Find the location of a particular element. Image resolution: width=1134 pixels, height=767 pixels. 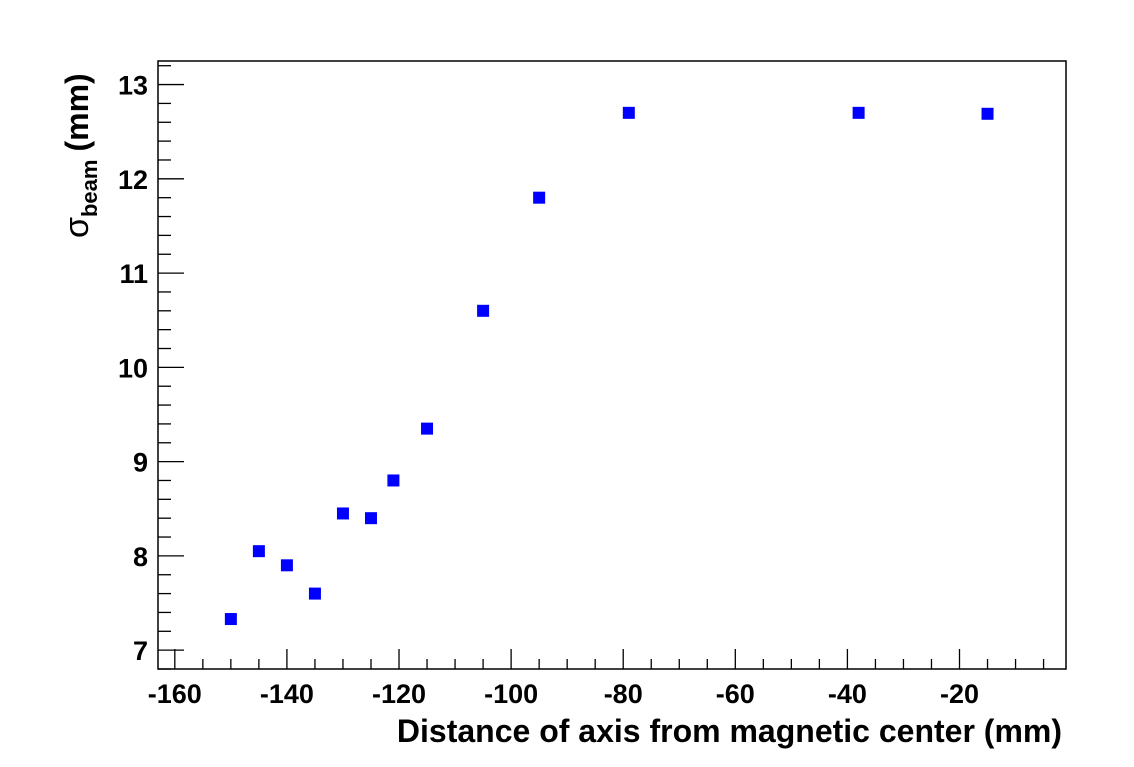

y-tick-label: 13 is located at coordinates (133, 86).